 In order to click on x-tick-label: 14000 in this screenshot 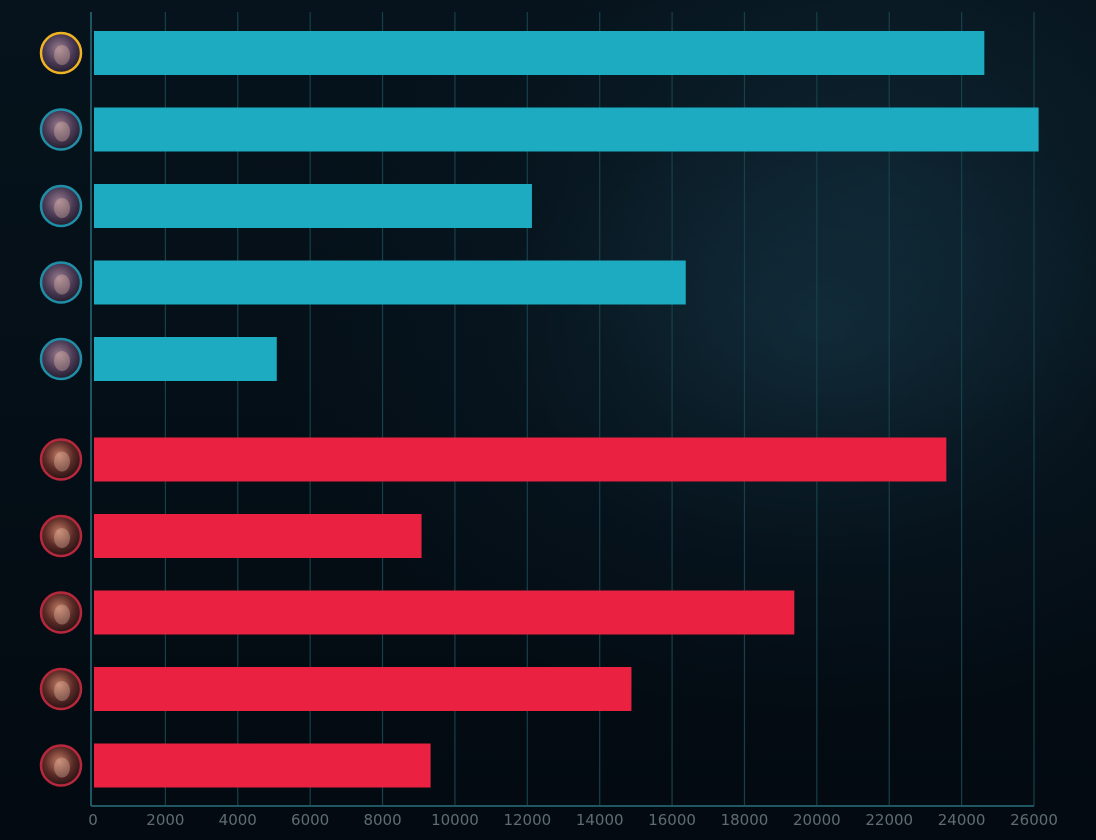, I will do `click(600, 820)`.